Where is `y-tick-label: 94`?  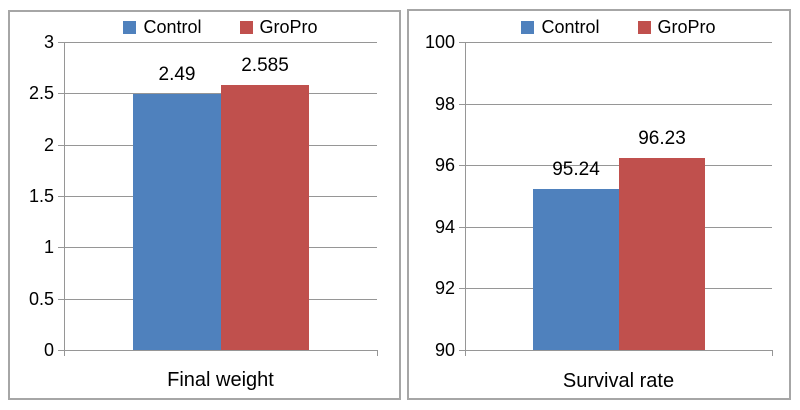 y-tick-label: 94 is located at coordinates (444, 227).